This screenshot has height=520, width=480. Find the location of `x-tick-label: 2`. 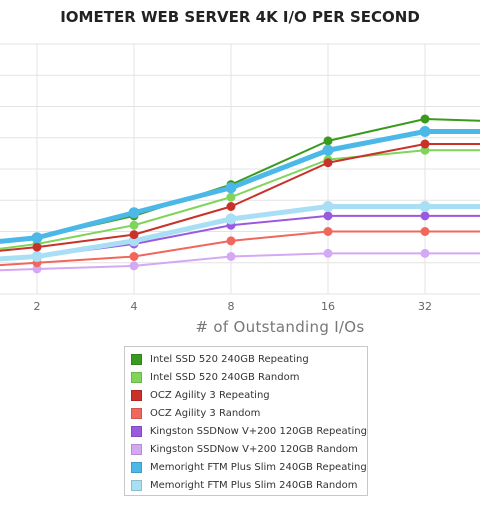

x-tick-label: 2 is located at coordinates (37, 306).